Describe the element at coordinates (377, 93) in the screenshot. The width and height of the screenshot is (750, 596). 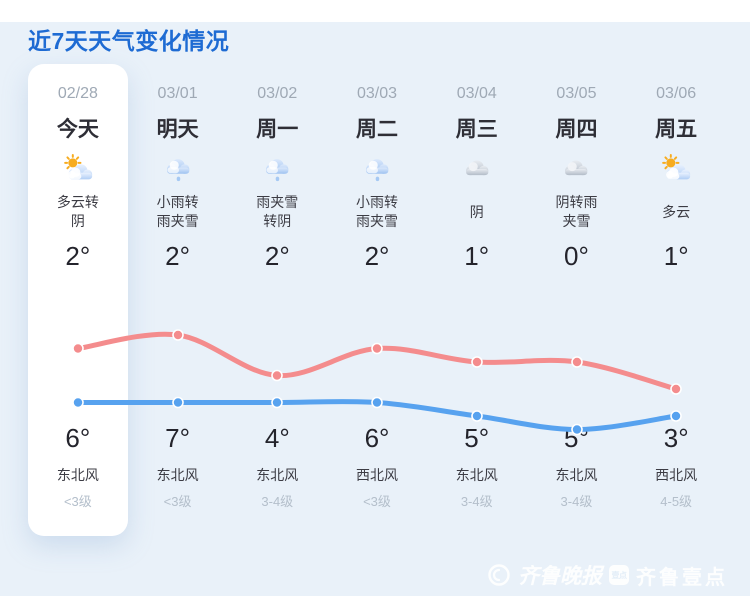
I see `date-label: 03/03` at that location.